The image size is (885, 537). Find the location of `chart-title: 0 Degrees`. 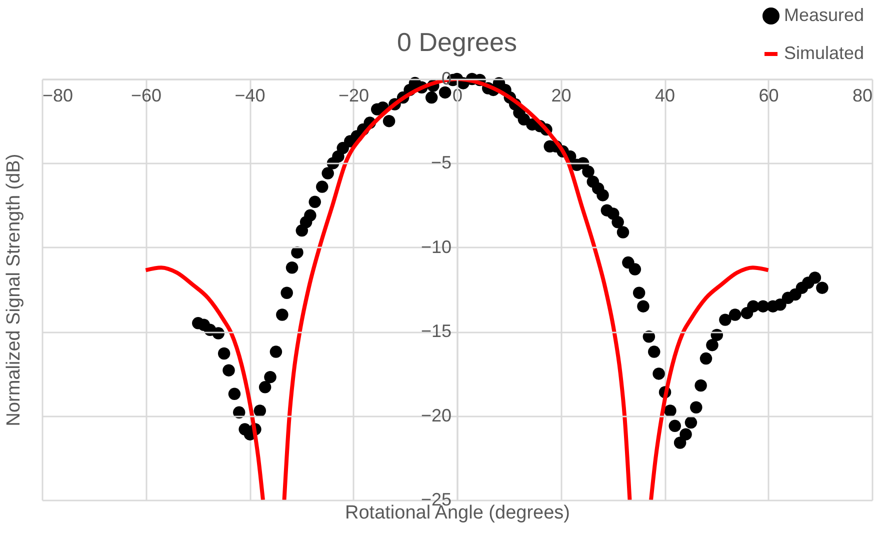

chart-title: 0 Degrees is located at coordinates (457, 42).